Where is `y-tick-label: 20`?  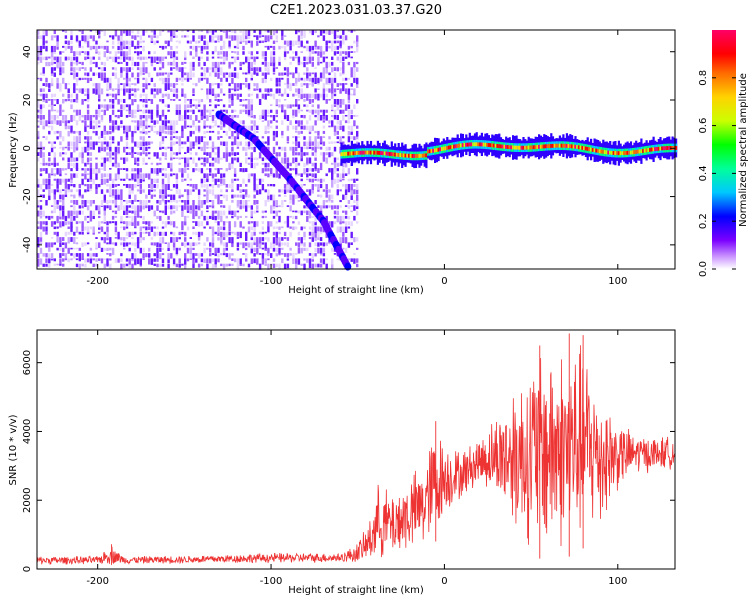 y-tick-label: 20 is located at coordinates (27, 100).